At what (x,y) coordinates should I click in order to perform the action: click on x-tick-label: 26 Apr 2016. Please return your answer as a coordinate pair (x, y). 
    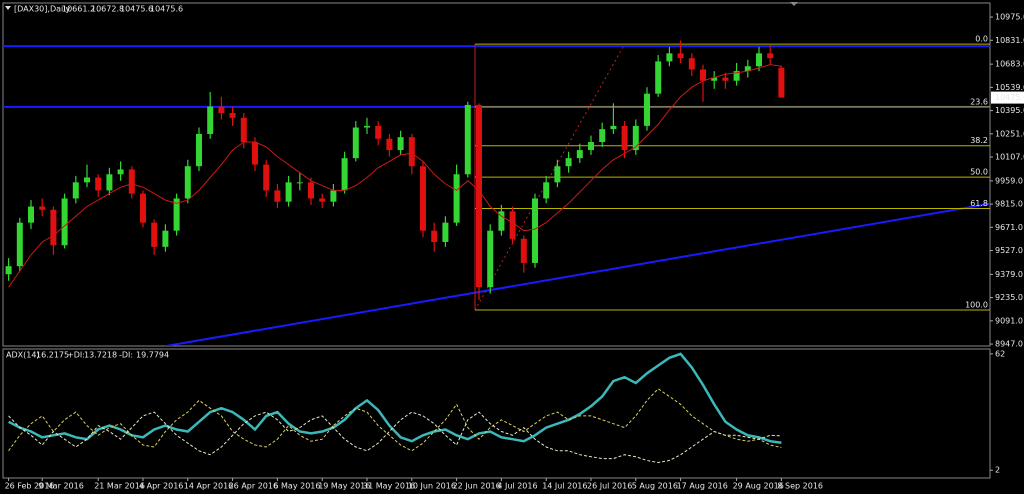
    Looking at the image, I should click on (253, 486).